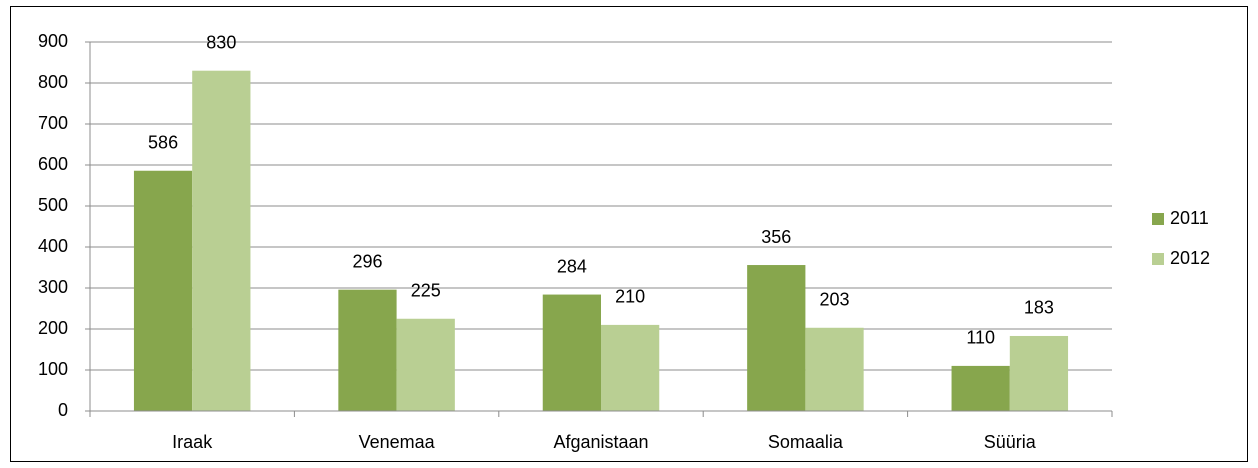 The height and width of the screenshot is (468, 1258). I want to click on data-label: 110, so click(980, 338).